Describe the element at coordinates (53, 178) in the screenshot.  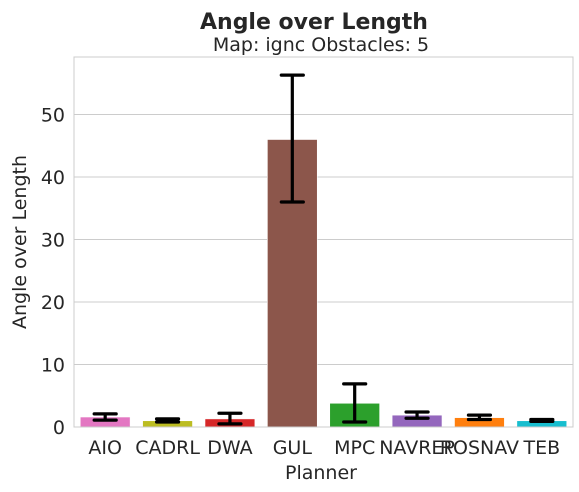
I see `y-tick-label: 40` at that location.